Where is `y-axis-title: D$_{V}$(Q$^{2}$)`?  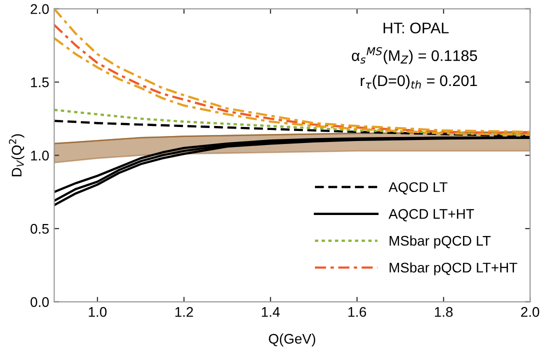
y-axis-title: D$_{V}$(Q$^{2}$) is located at coordinates (16, 155).